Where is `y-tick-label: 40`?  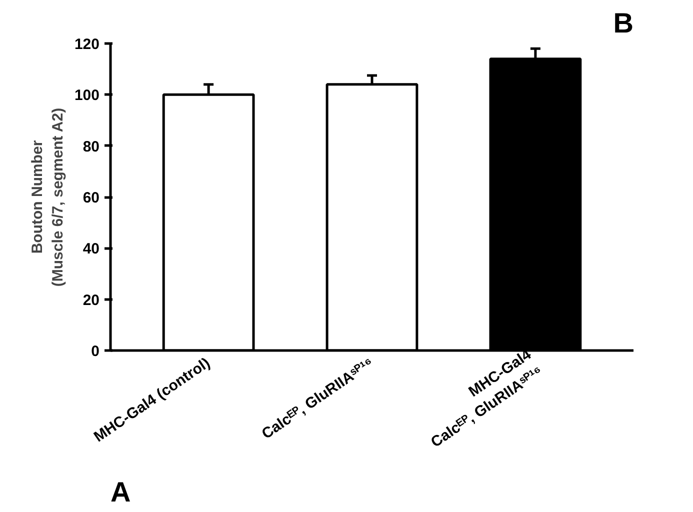
y-tick-label: 40 is located at coordinates (91, 249).